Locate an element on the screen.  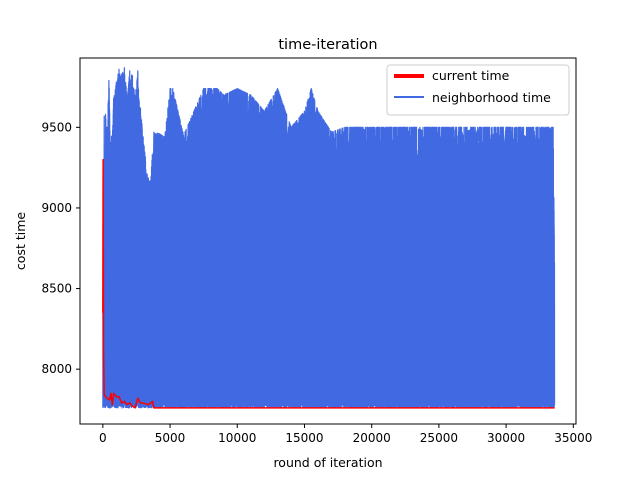
y-tick-label: 9500 is located at coordinates (56, 127).